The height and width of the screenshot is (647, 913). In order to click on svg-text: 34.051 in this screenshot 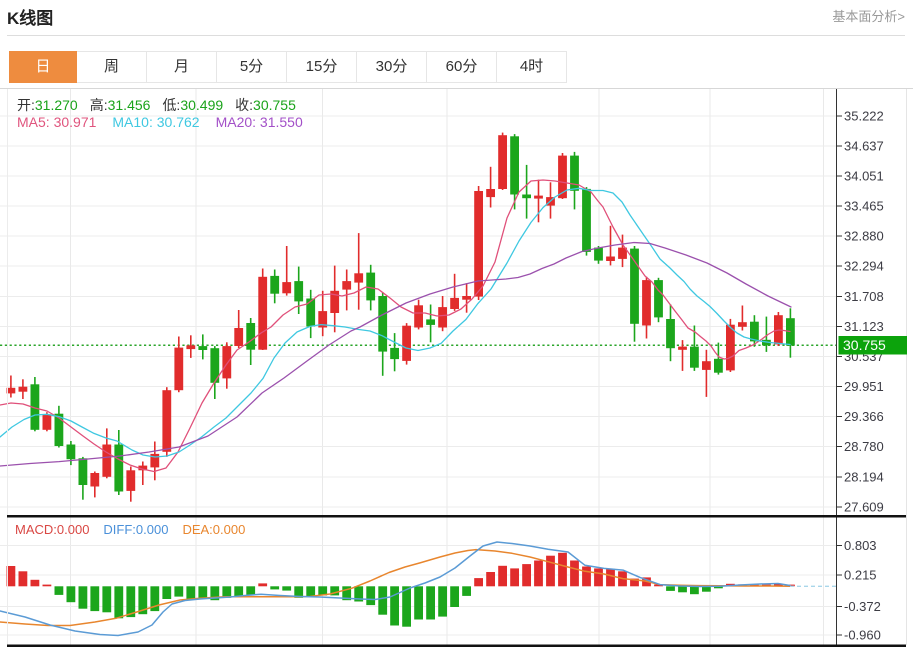, I will do `click(864, 176)`.